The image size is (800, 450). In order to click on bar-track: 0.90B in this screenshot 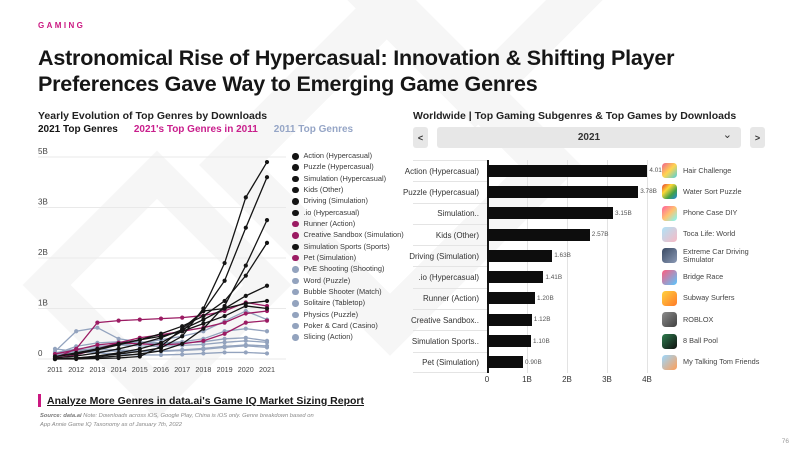, I will do `click(575, 362)`.